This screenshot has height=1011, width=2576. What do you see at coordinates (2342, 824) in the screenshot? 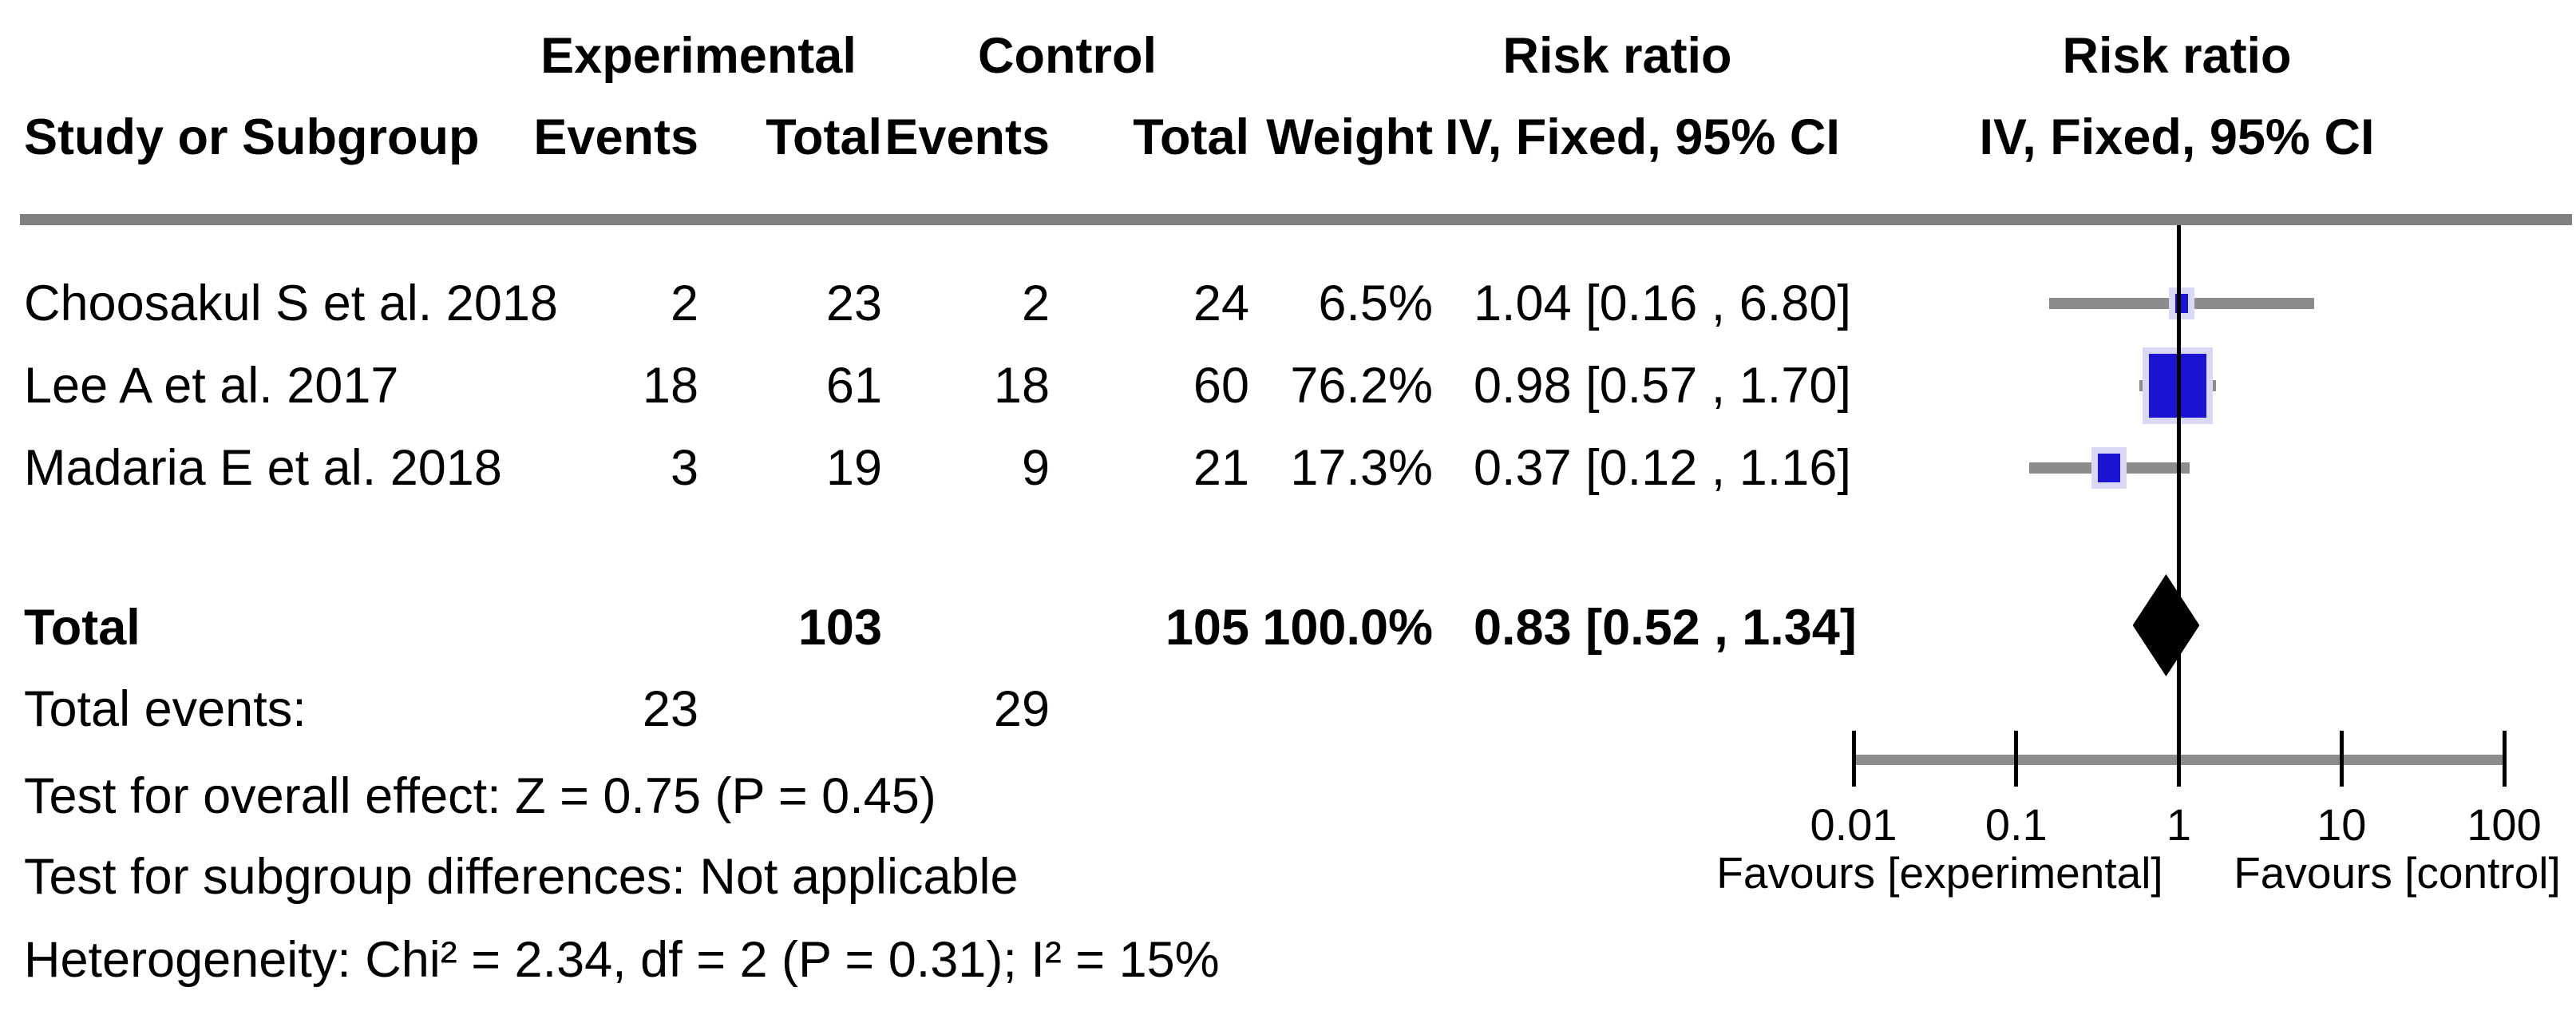
I see `axis-tick-label: 10` at bounding box center [2342, 824].